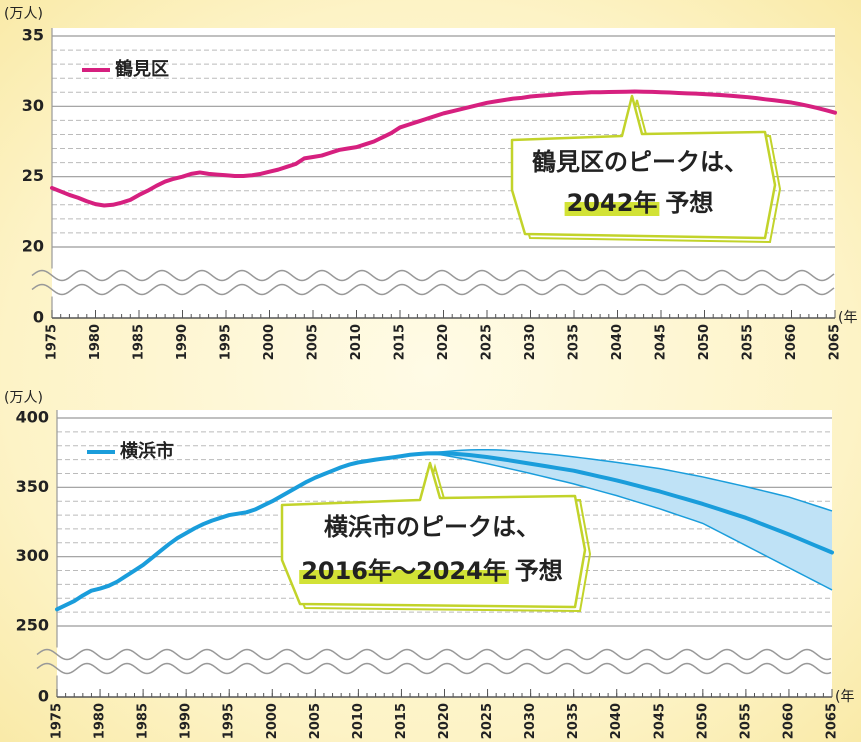  What do you see at coordinates (32, 625) in the screenshot?
I see `y-tick-label: 250` at bounding box center [32, 625].